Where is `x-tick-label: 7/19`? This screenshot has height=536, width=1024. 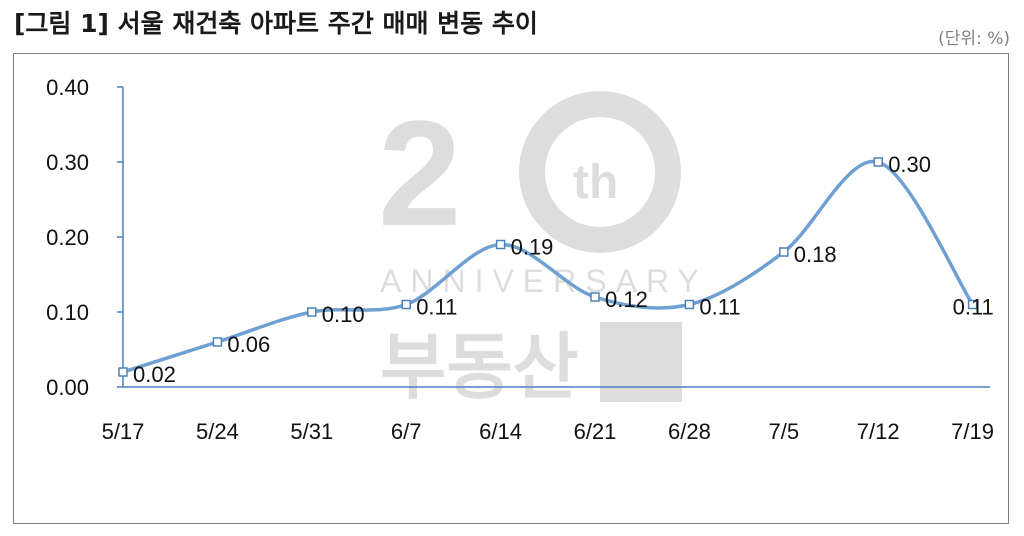 x-tick-label: 7/19 is located at coordinates (972, 431).